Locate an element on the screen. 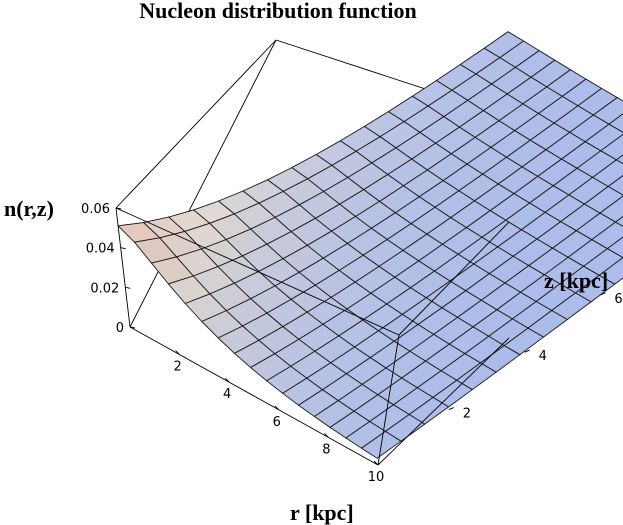 The image size is (623, 525). x-tick-label-2: 6 is located at coordinates (277, 422).